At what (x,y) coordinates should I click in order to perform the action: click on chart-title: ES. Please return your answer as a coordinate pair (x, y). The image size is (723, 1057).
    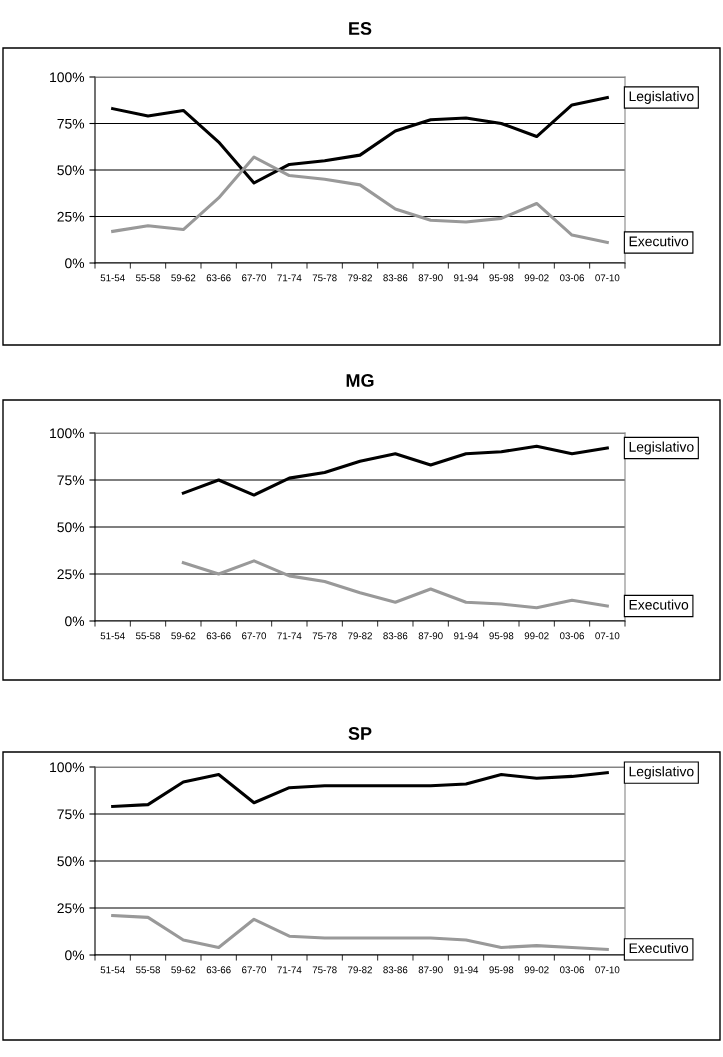
    Looking at the image, I should click on (360, 28).